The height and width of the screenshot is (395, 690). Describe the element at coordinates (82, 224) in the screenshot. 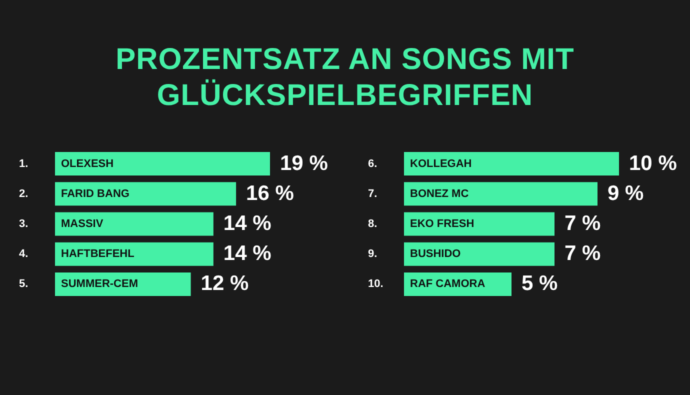

I see `y-tick-label: MASSIV` at that location.